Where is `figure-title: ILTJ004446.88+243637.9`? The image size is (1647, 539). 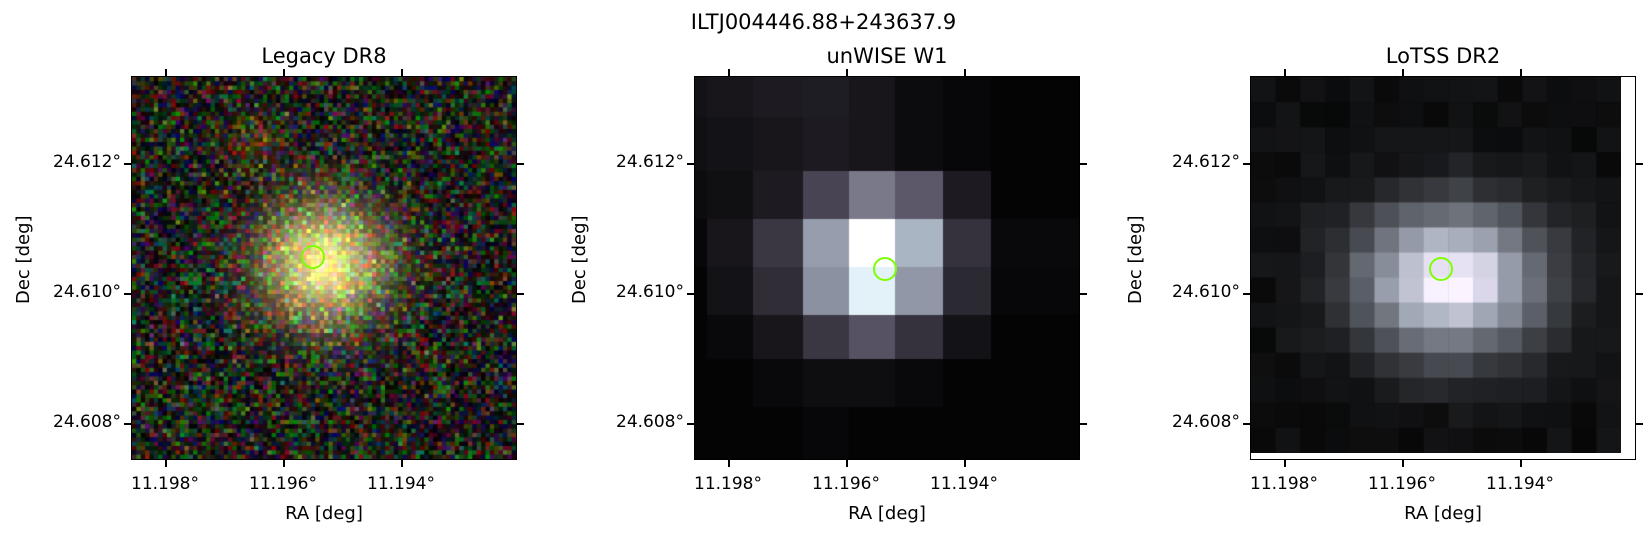
figure-title: ILTJ004446.88+243637.9 is located at coordinates (823, 22).